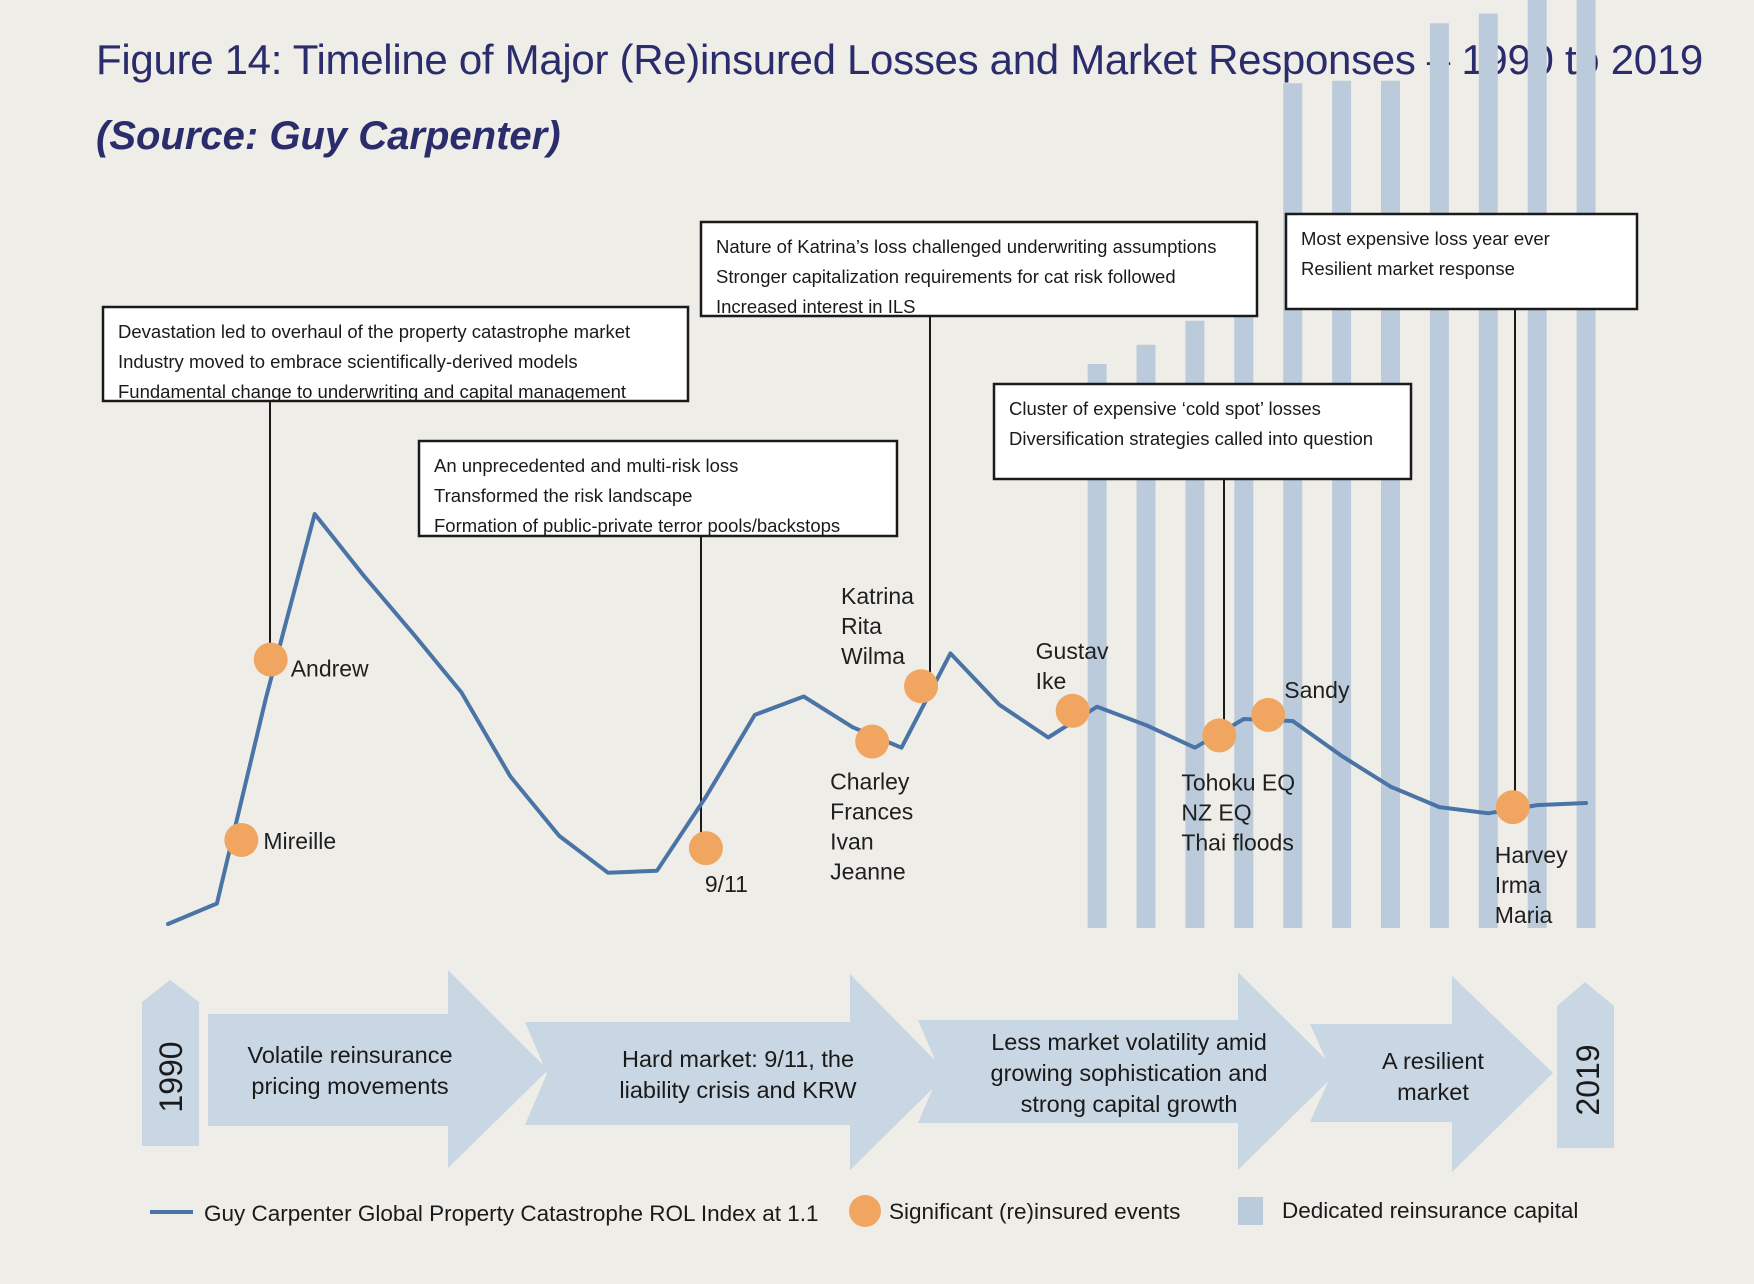  What do you see at coordinates (1250, 1211) in the screenshot?
I see `legend-bar-swatch` at bounding box center [1250, 1211].